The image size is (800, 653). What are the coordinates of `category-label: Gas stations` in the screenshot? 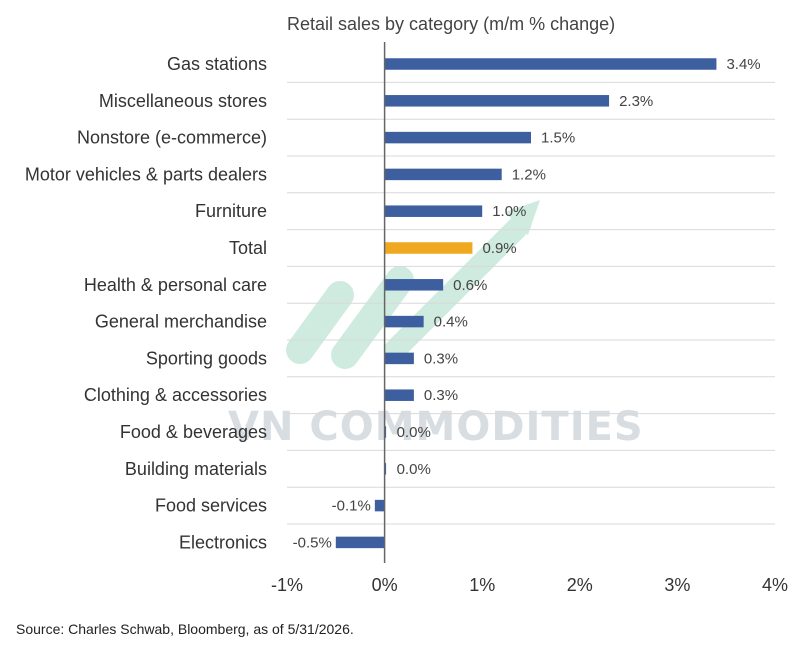 It's located at (217, 64).